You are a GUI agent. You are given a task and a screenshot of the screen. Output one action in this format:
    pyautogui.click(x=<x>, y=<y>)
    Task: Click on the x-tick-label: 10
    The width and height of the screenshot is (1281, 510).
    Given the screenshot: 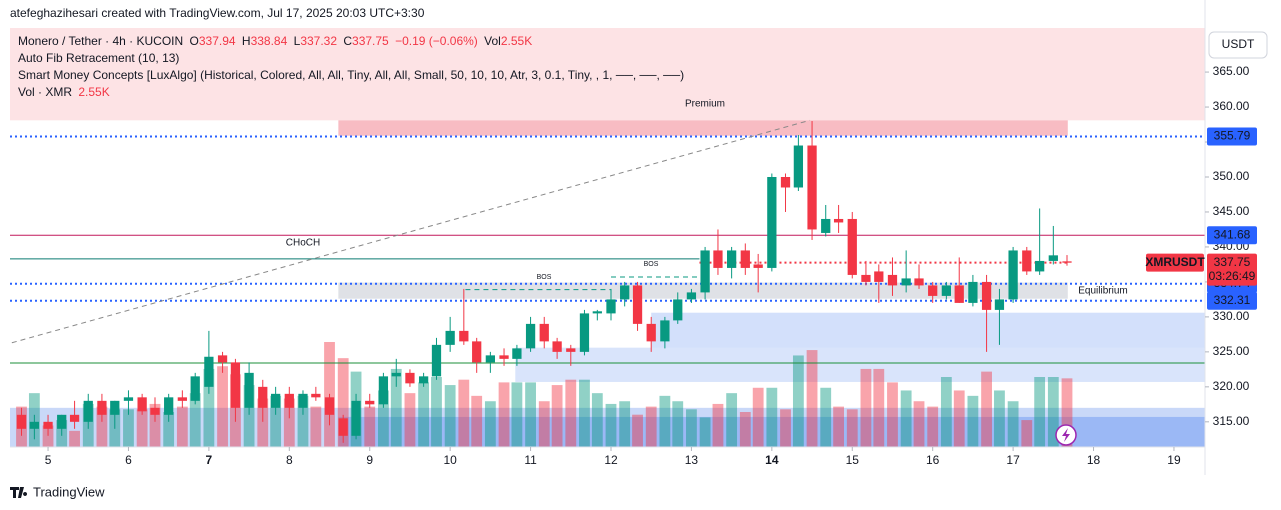 What is the action you would take?
    pyautogui.click(x=450, y=460)
    